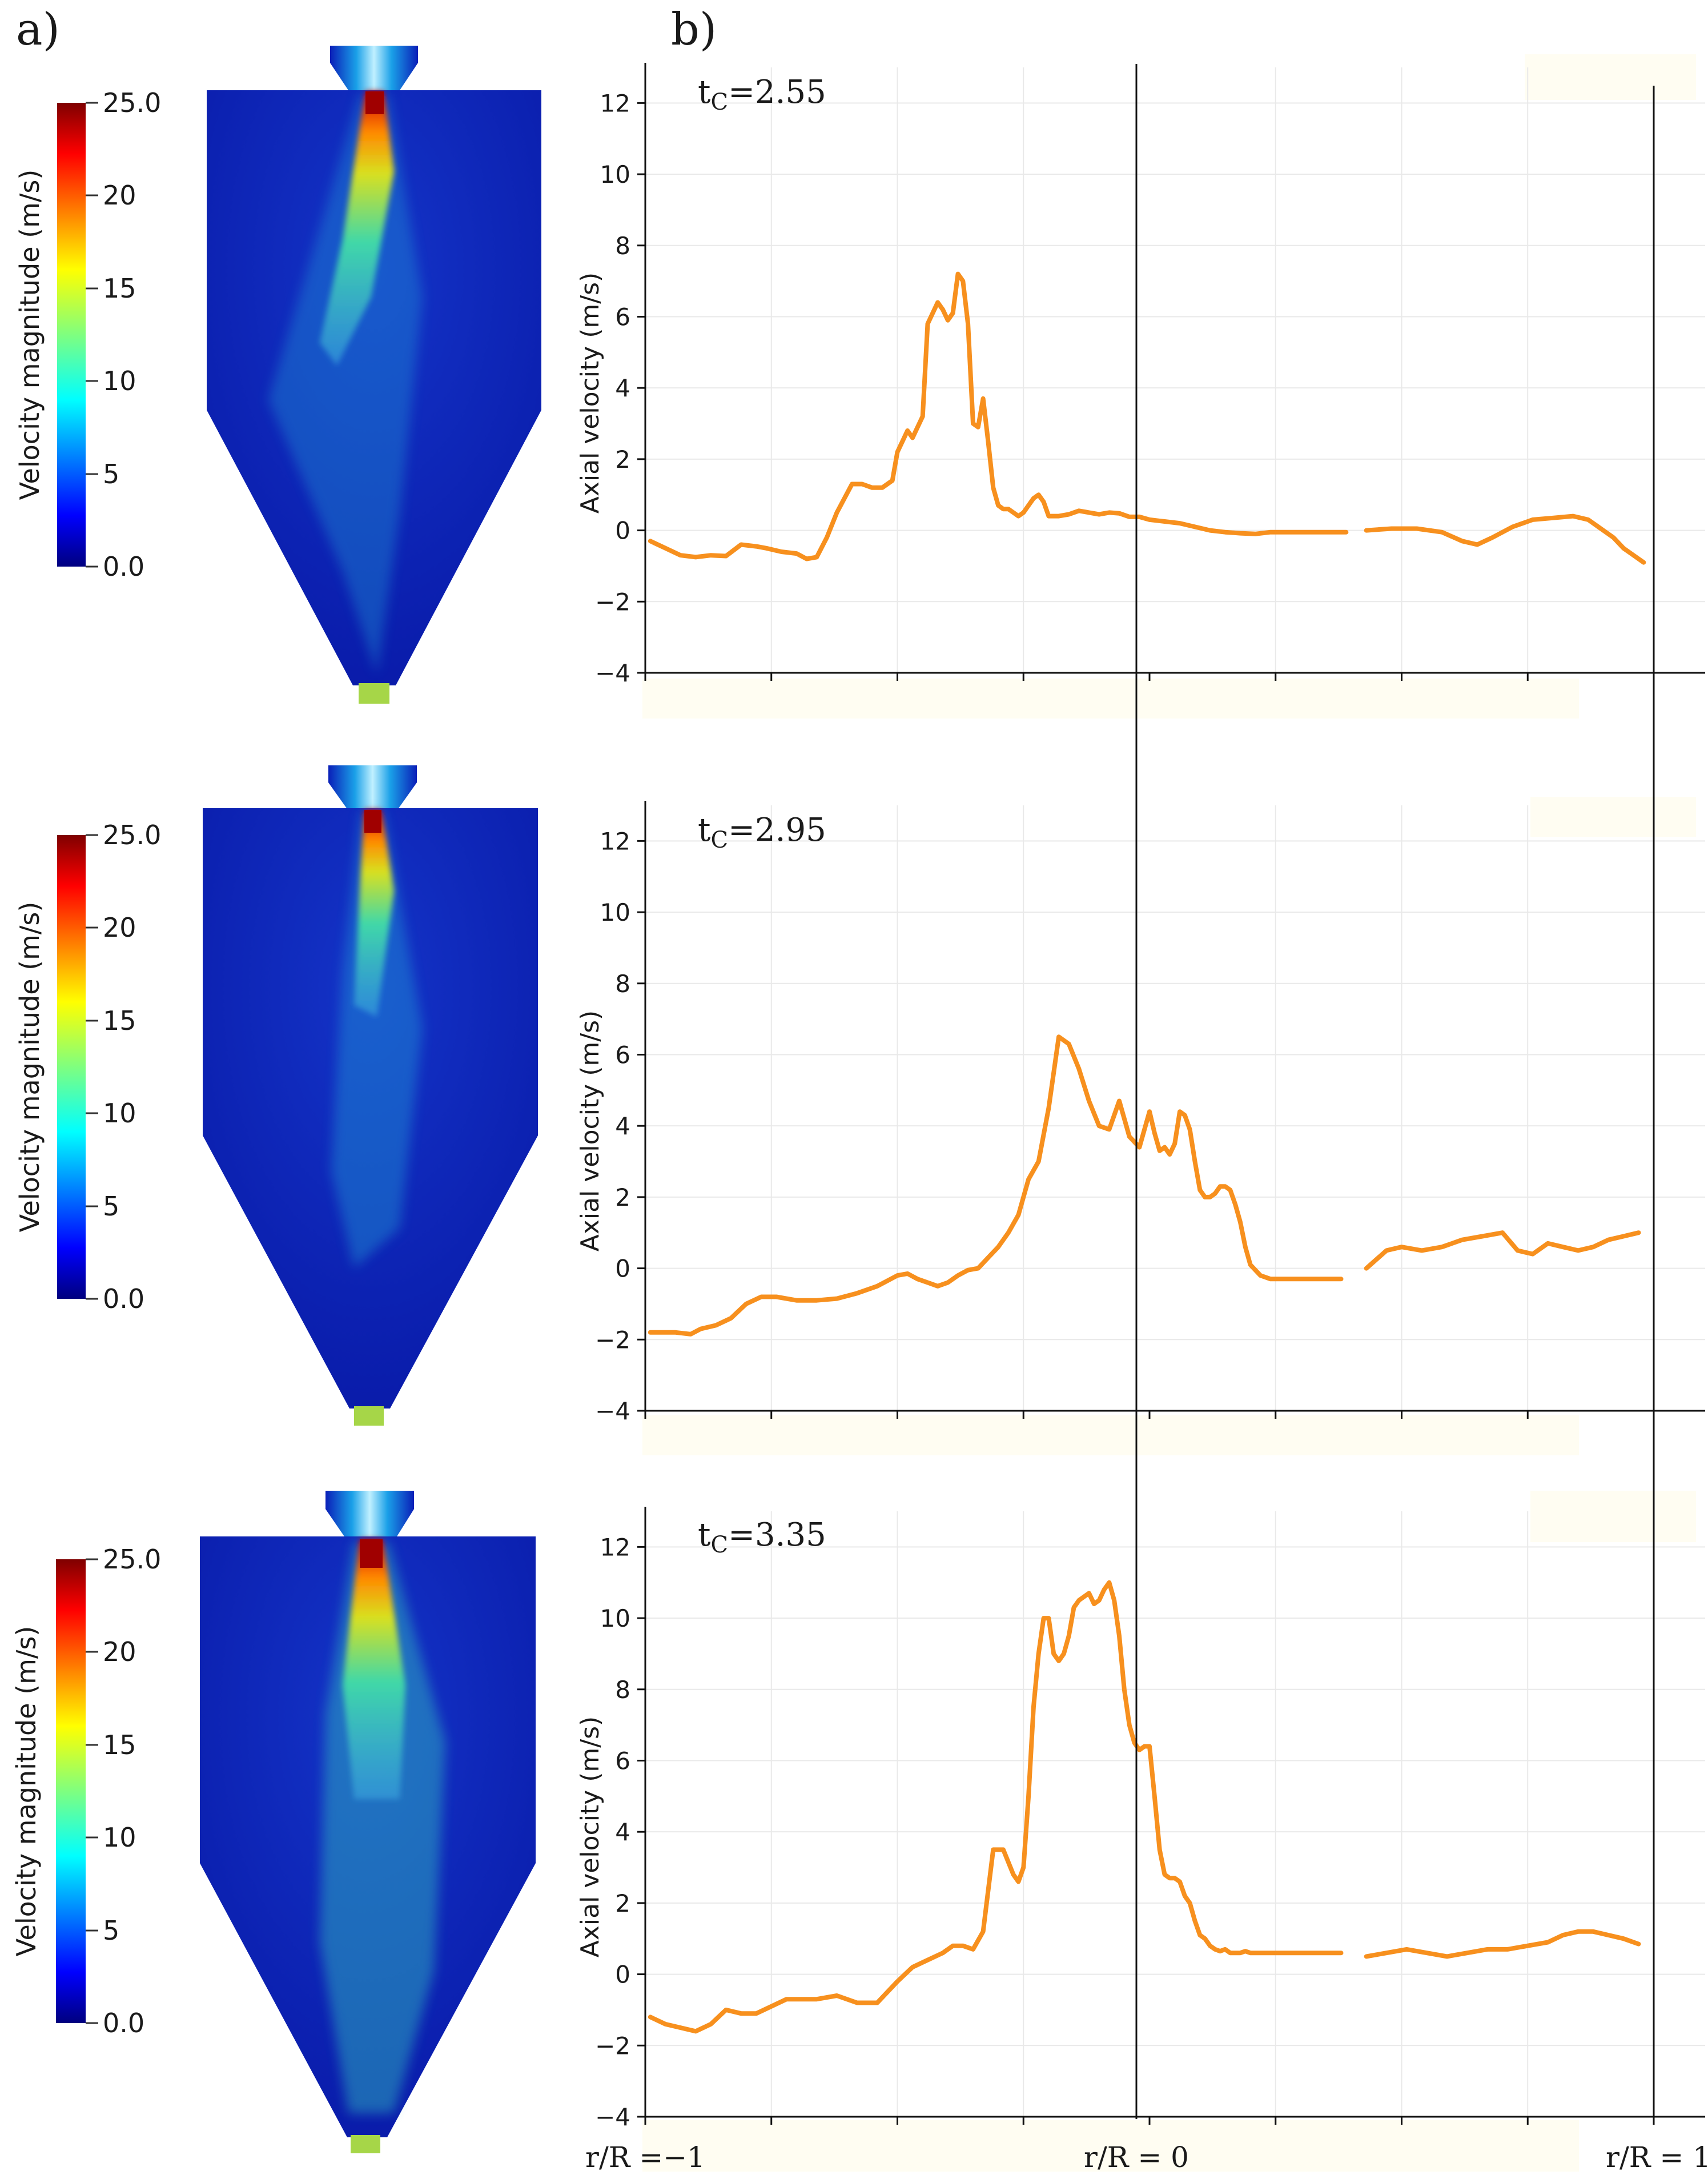 This screenshot has height=2175, width=1708. Describe the element at coordinates (777, 92) in the screenshot. I see `time-label-value: =2.55` at that location.